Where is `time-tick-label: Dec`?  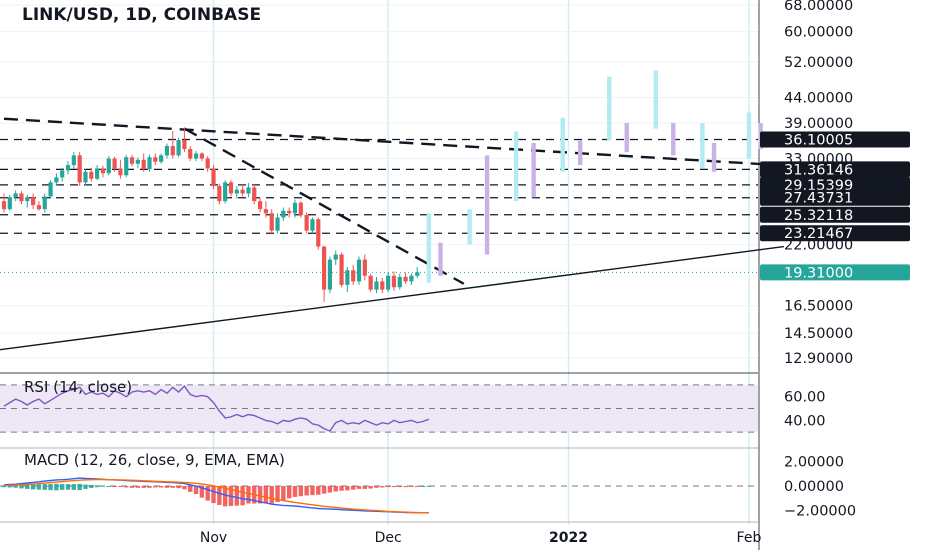
time-tick-label: Dec is located at coordinates (388, 538).